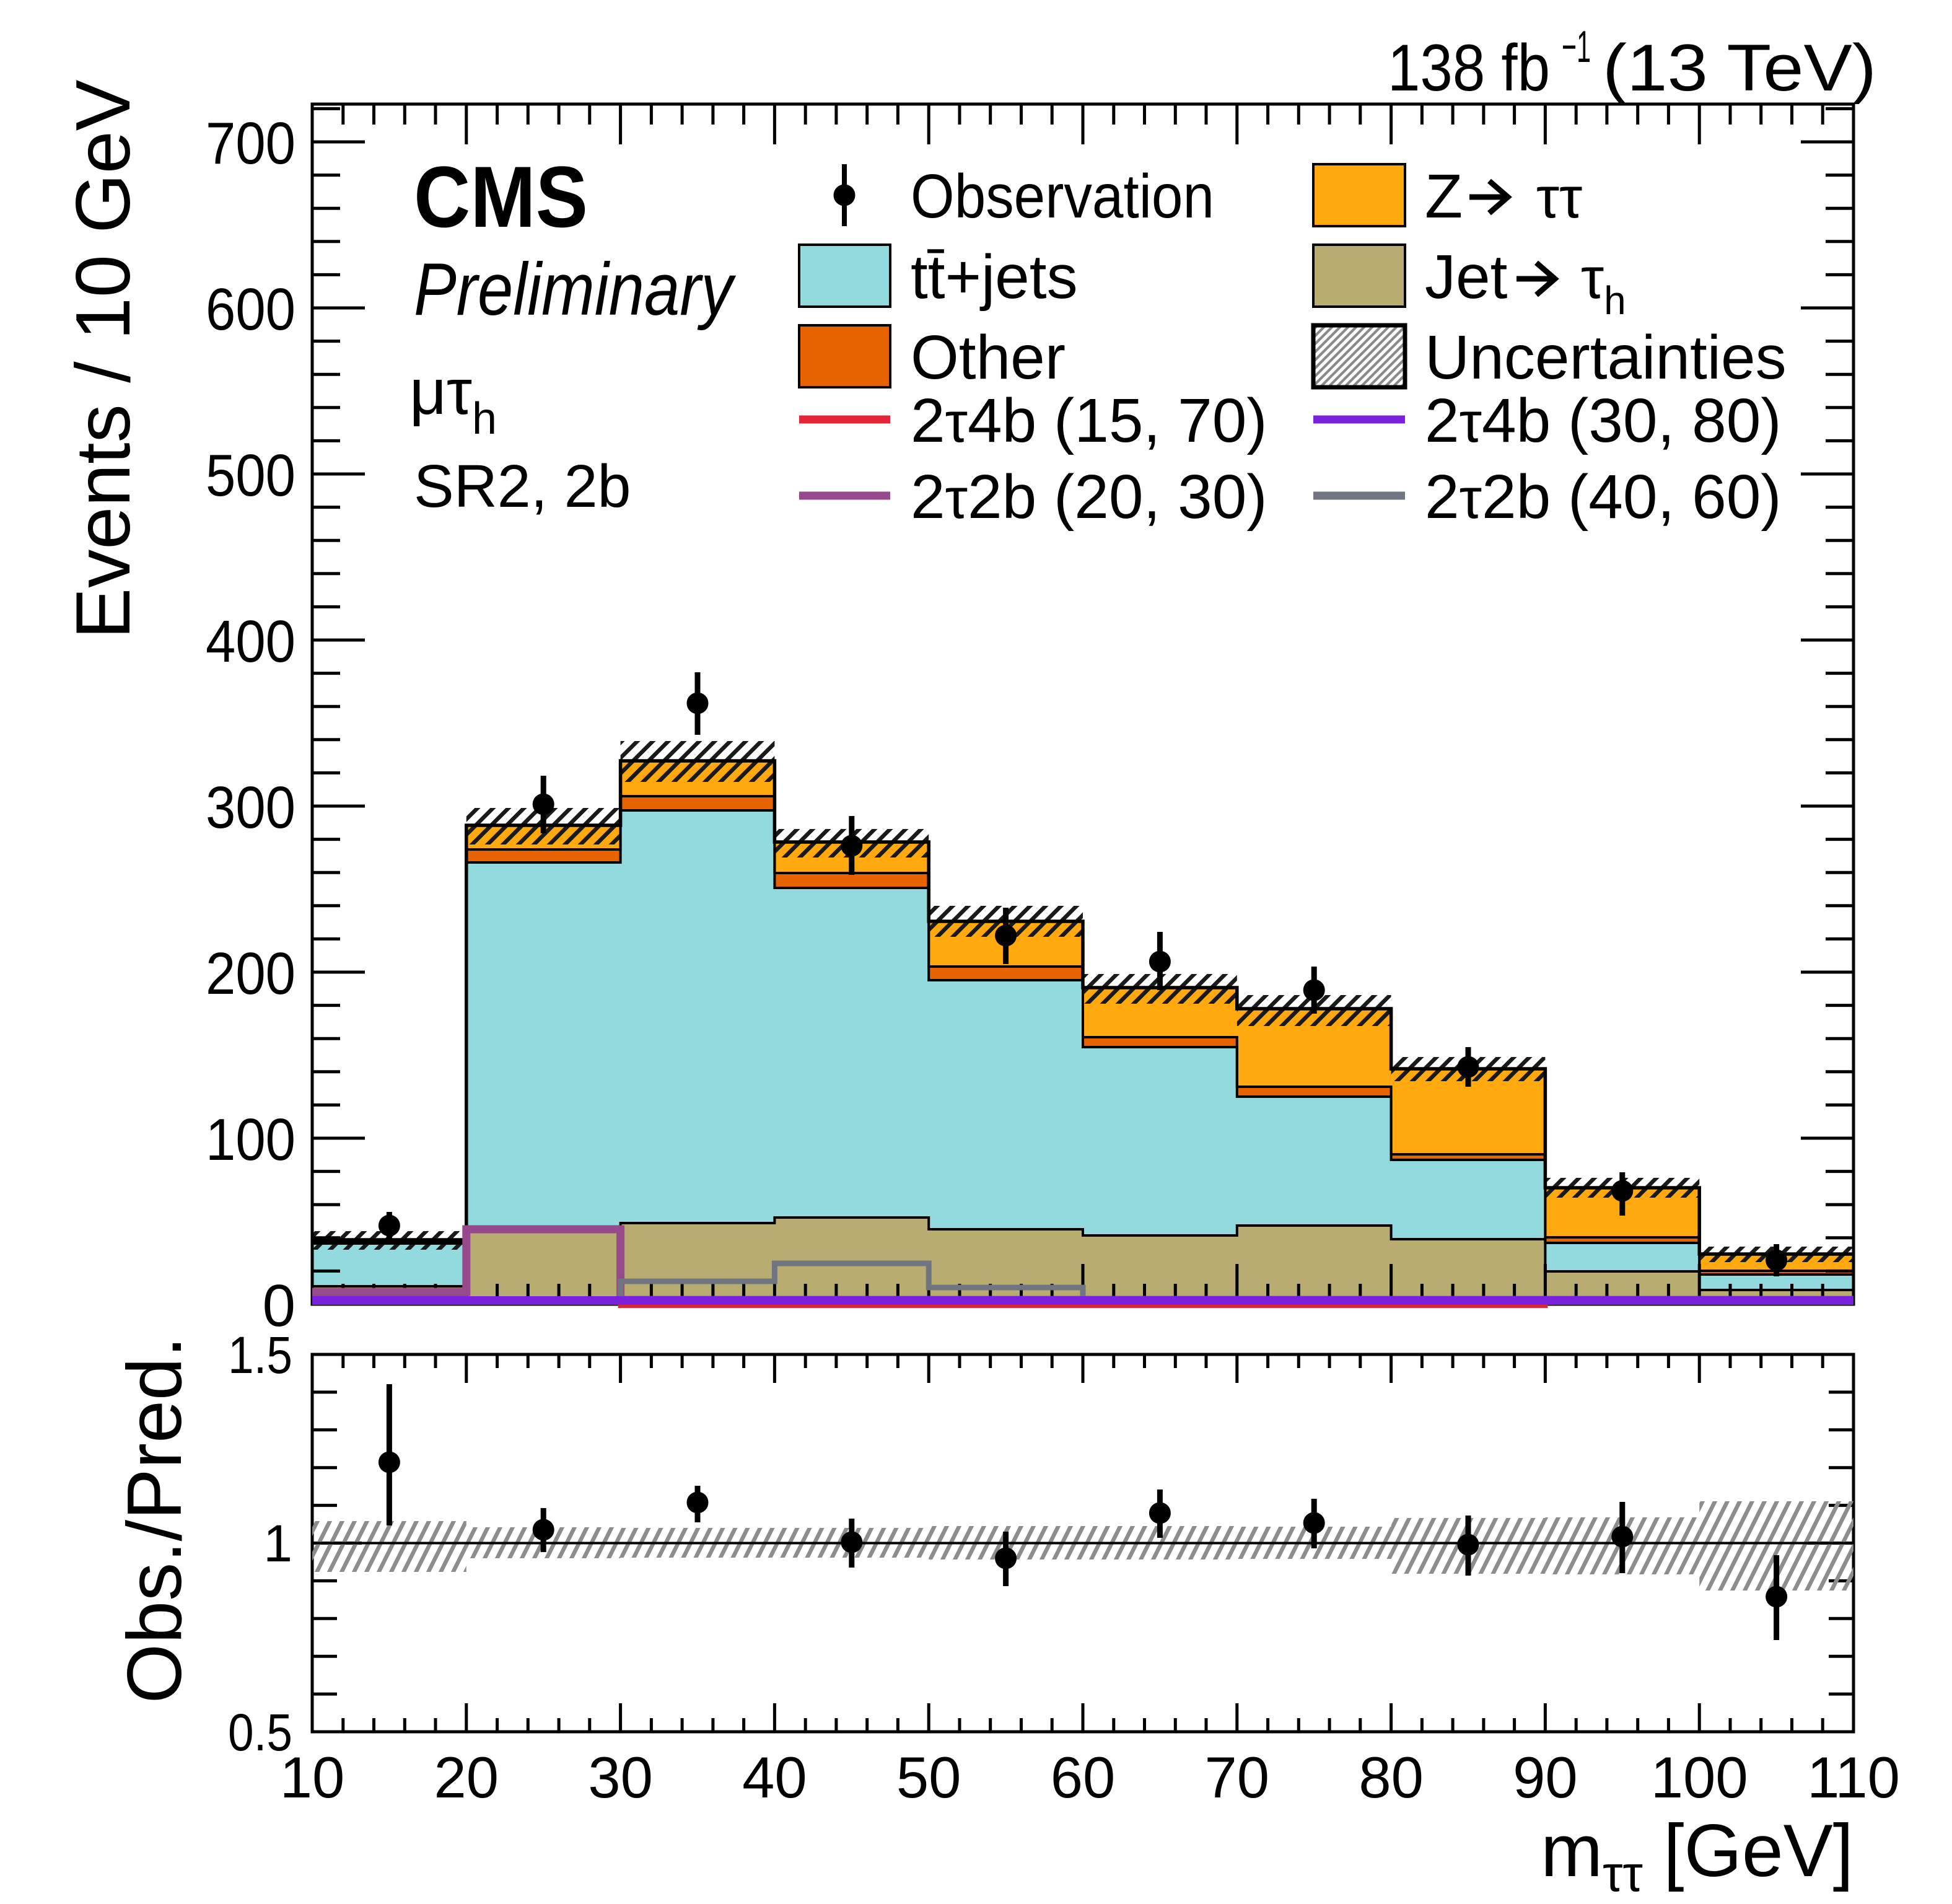 Image resolution: width=1952 pixels, height=1904 pixels. Describe the element at coordinates (250, 309) in the screenshot. I see `svg-text: 600` at that location.